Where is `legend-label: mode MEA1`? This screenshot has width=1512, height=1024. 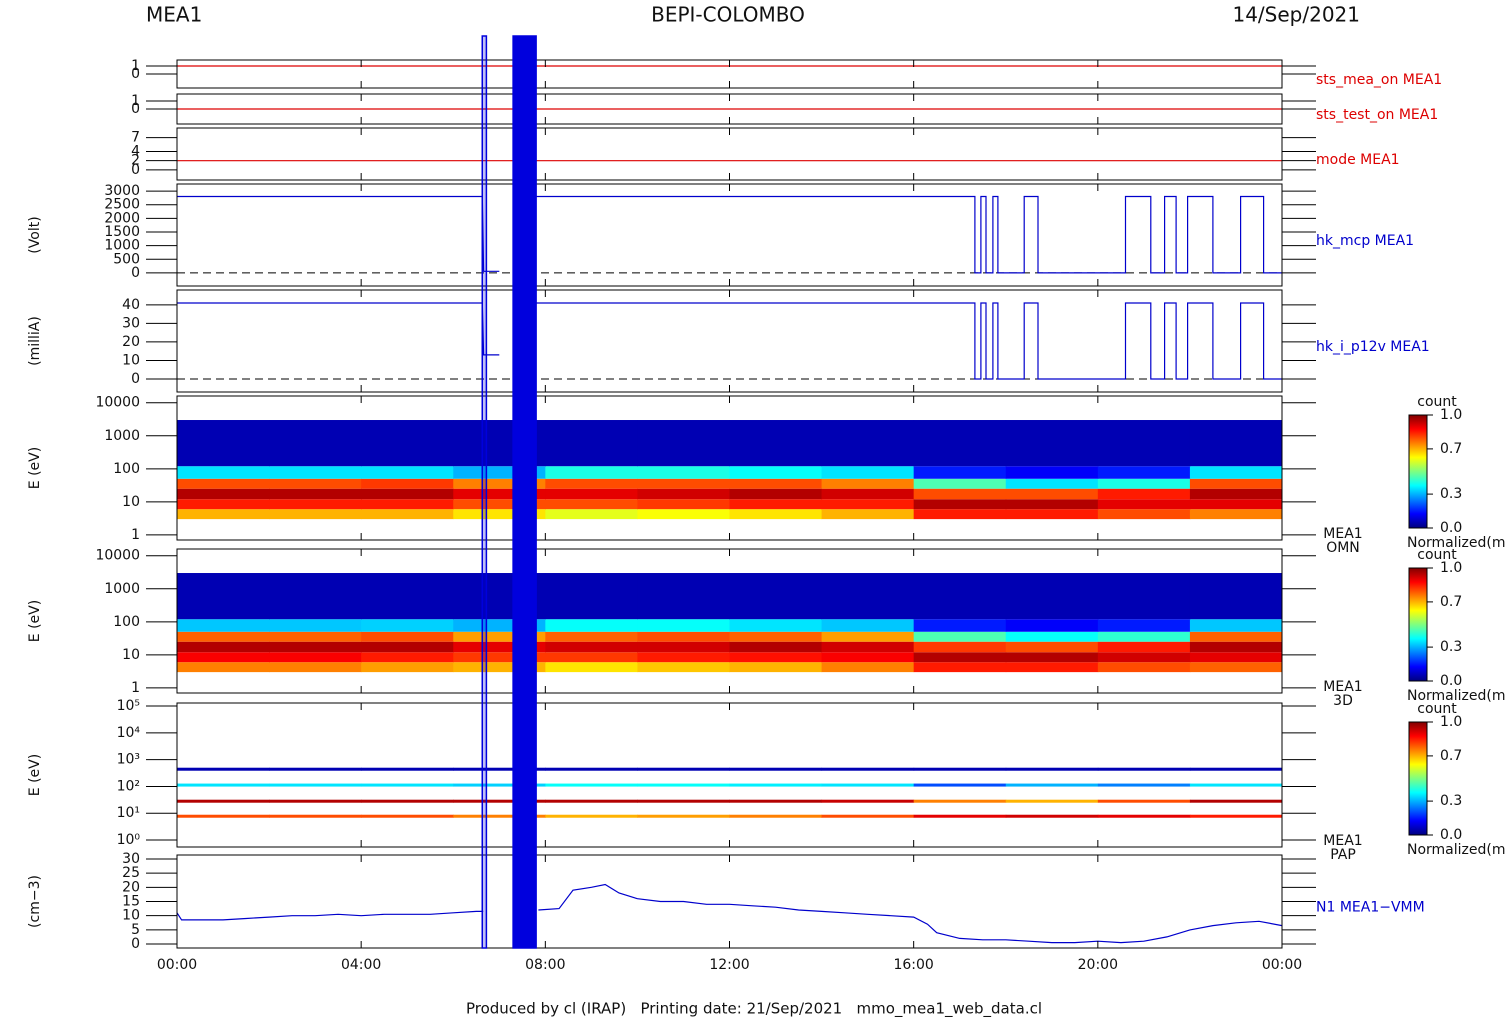
legend-label: mode MEA1 is located at coordinates (1358, 160).